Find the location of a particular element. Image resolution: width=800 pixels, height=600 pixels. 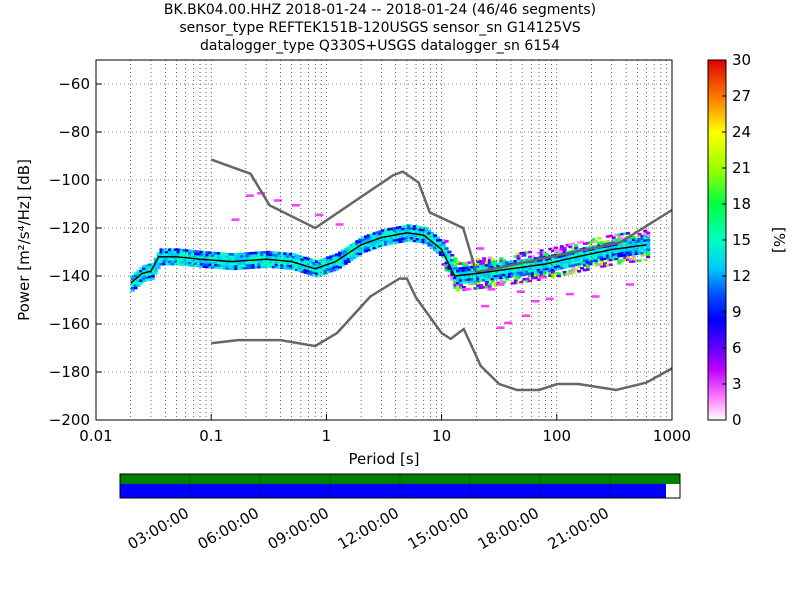

coverage-tick-label: 18:00:00 is located at coordinates (508, 528).